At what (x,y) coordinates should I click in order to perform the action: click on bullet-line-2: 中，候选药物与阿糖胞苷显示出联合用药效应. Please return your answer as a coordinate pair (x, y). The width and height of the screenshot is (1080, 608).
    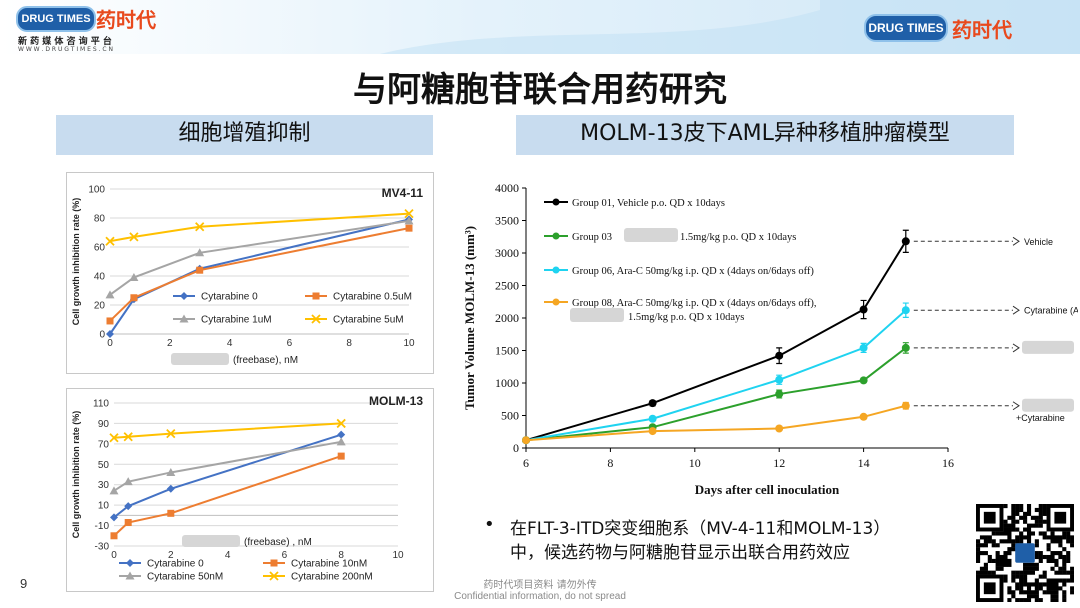
    Looking at the image, I should click on (680, 553).